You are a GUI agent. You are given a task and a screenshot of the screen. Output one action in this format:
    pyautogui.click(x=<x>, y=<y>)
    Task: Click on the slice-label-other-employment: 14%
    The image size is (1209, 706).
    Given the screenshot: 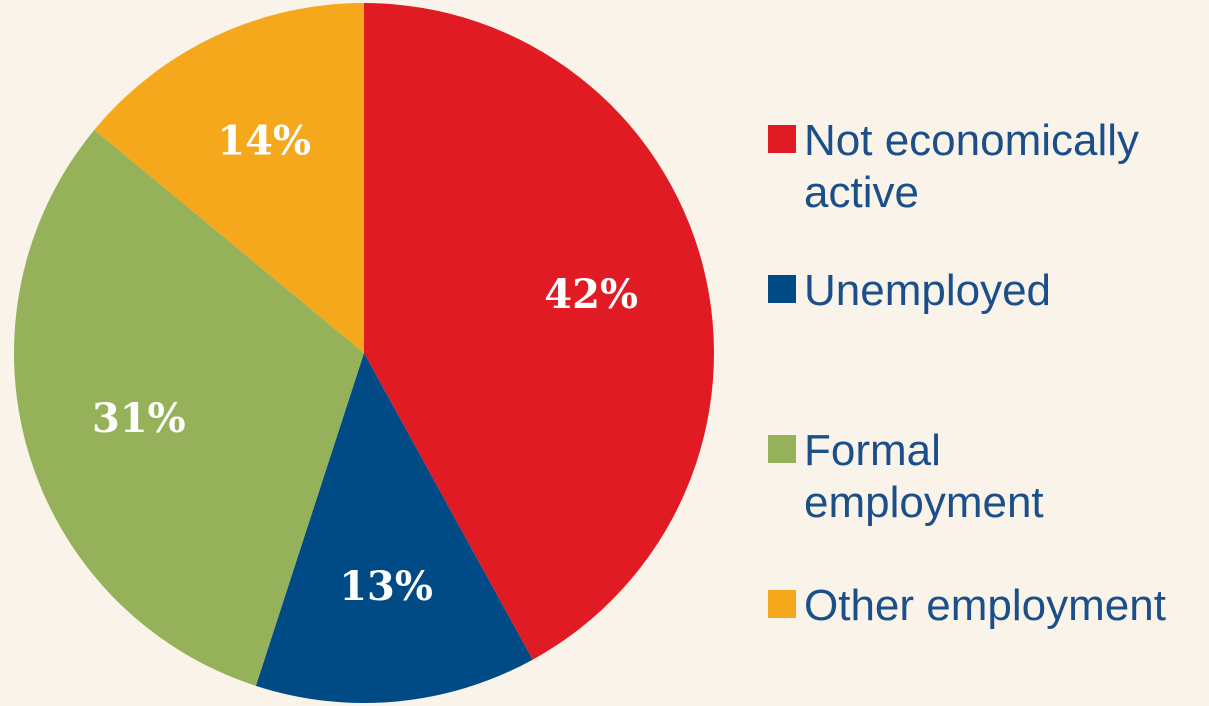 What is the action you would take?
    pyautogui.click(x=264, y=140)
    